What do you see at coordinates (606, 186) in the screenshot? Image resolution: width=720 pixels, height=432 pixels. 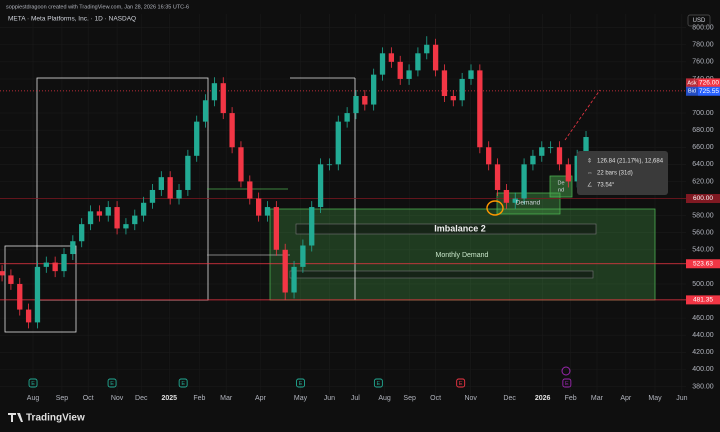 I see `measure-text: 73.54°` at bounding box center [606, 186].